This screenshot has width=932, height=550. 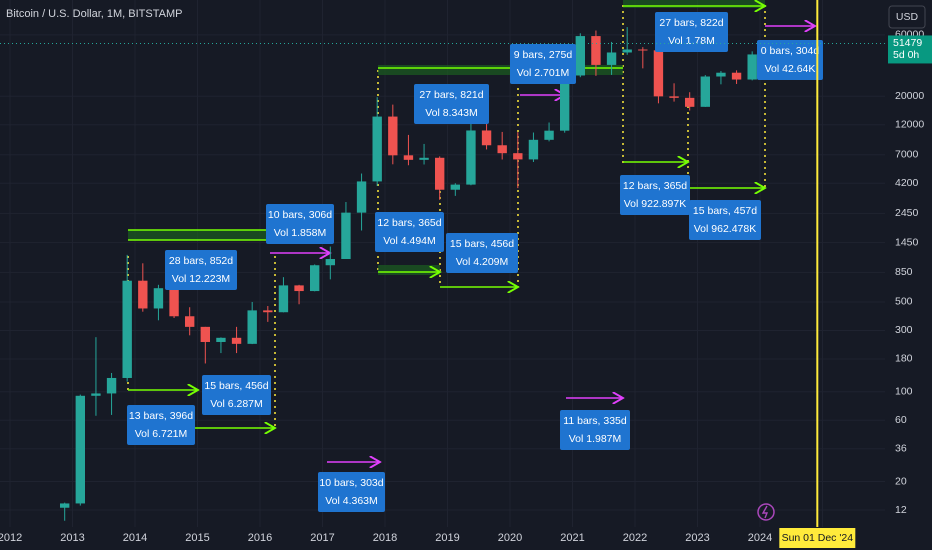 What do you see at coordinates (697, 538) in the screenshot?
I see `x-tick-label: 2023` at bounding box center [697, 538].